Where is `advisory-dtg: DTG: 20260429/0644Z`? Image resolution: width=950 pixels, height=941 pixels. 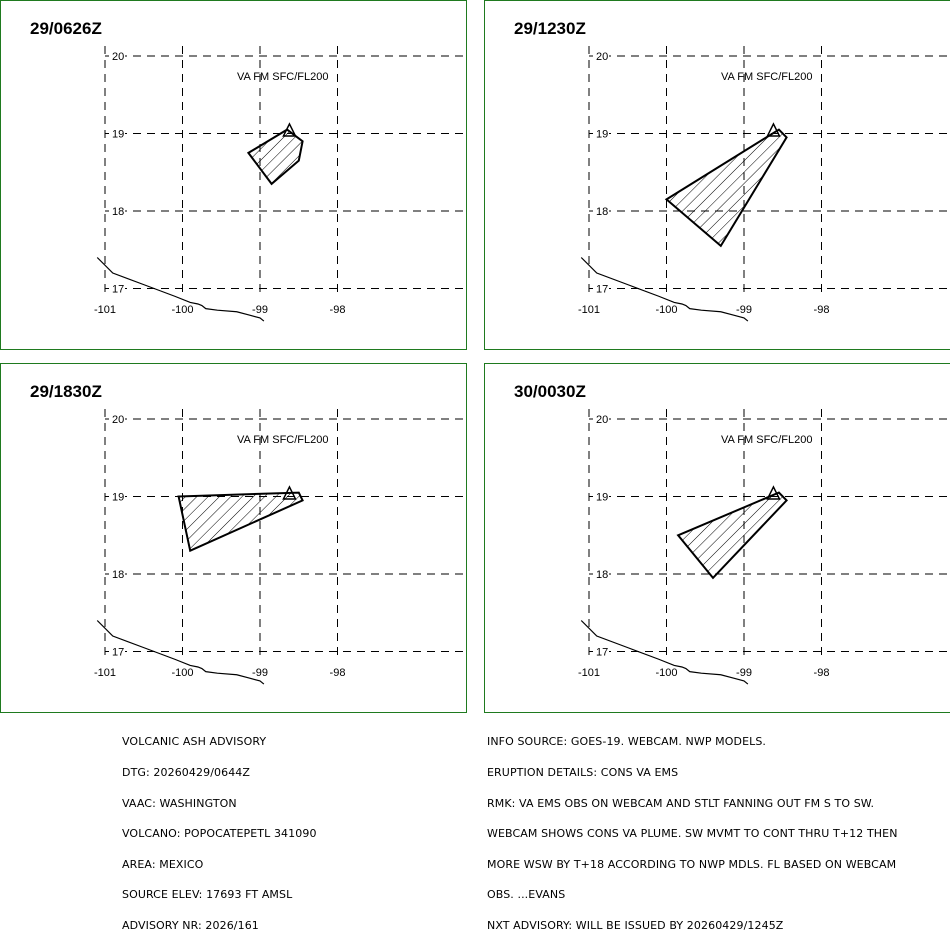
advisory-dtg: DTG: 20260429/0644Z is located at coordinates (186, 772).